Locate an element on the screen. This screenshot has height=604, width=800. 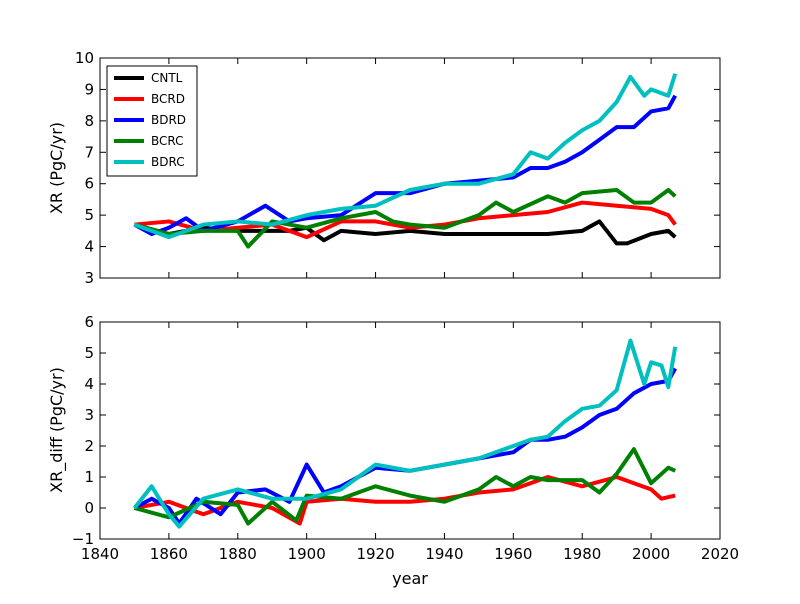
bottom-series-bcrc is located at coordinates (405, 486).